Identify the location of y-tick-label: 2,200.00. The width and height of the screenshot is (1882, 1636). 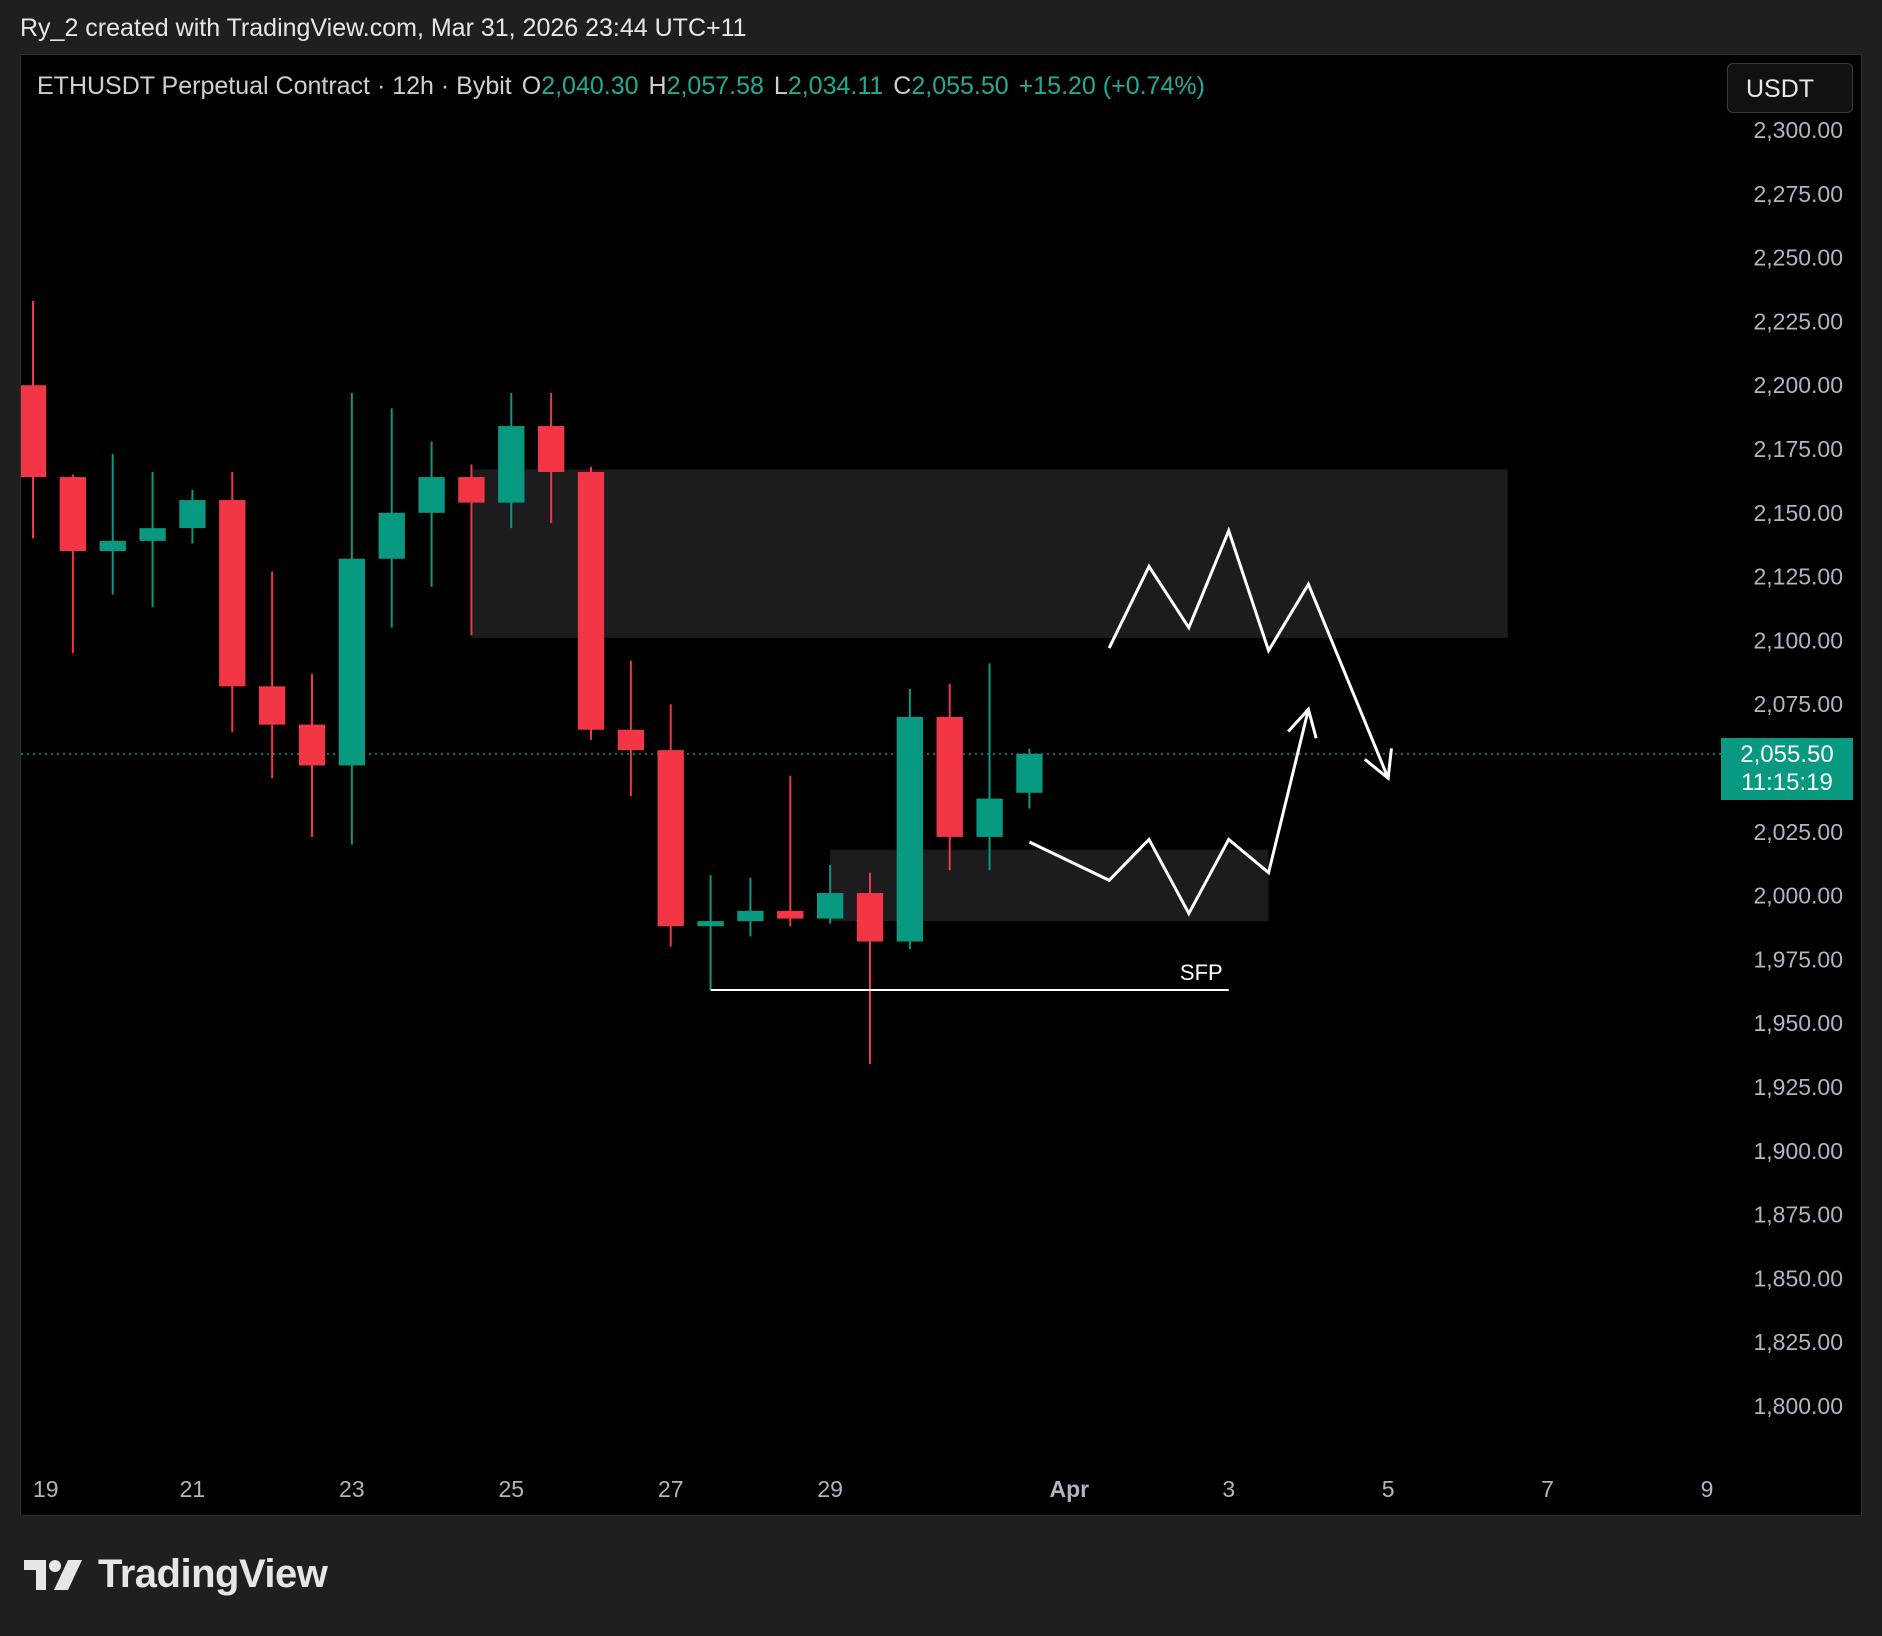
(1798, 385).